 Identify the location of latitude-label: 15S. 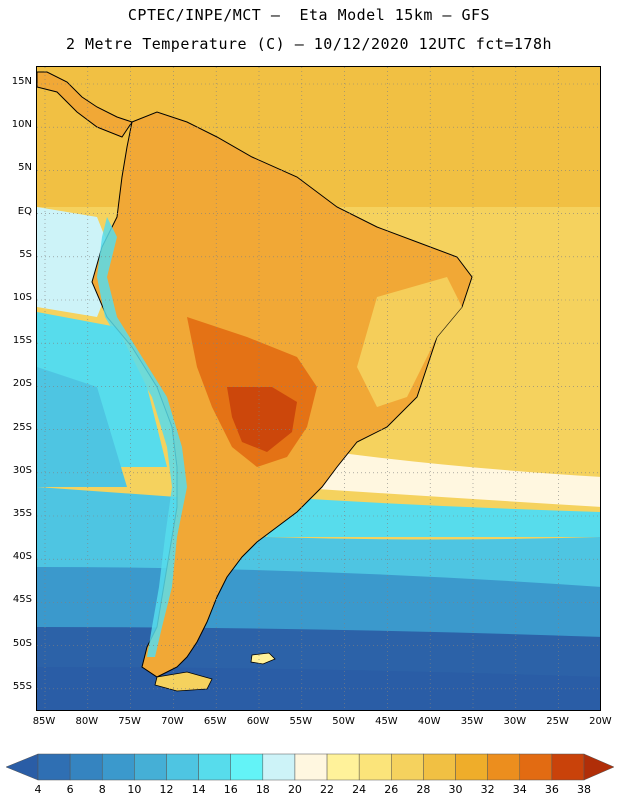
(22, 341).